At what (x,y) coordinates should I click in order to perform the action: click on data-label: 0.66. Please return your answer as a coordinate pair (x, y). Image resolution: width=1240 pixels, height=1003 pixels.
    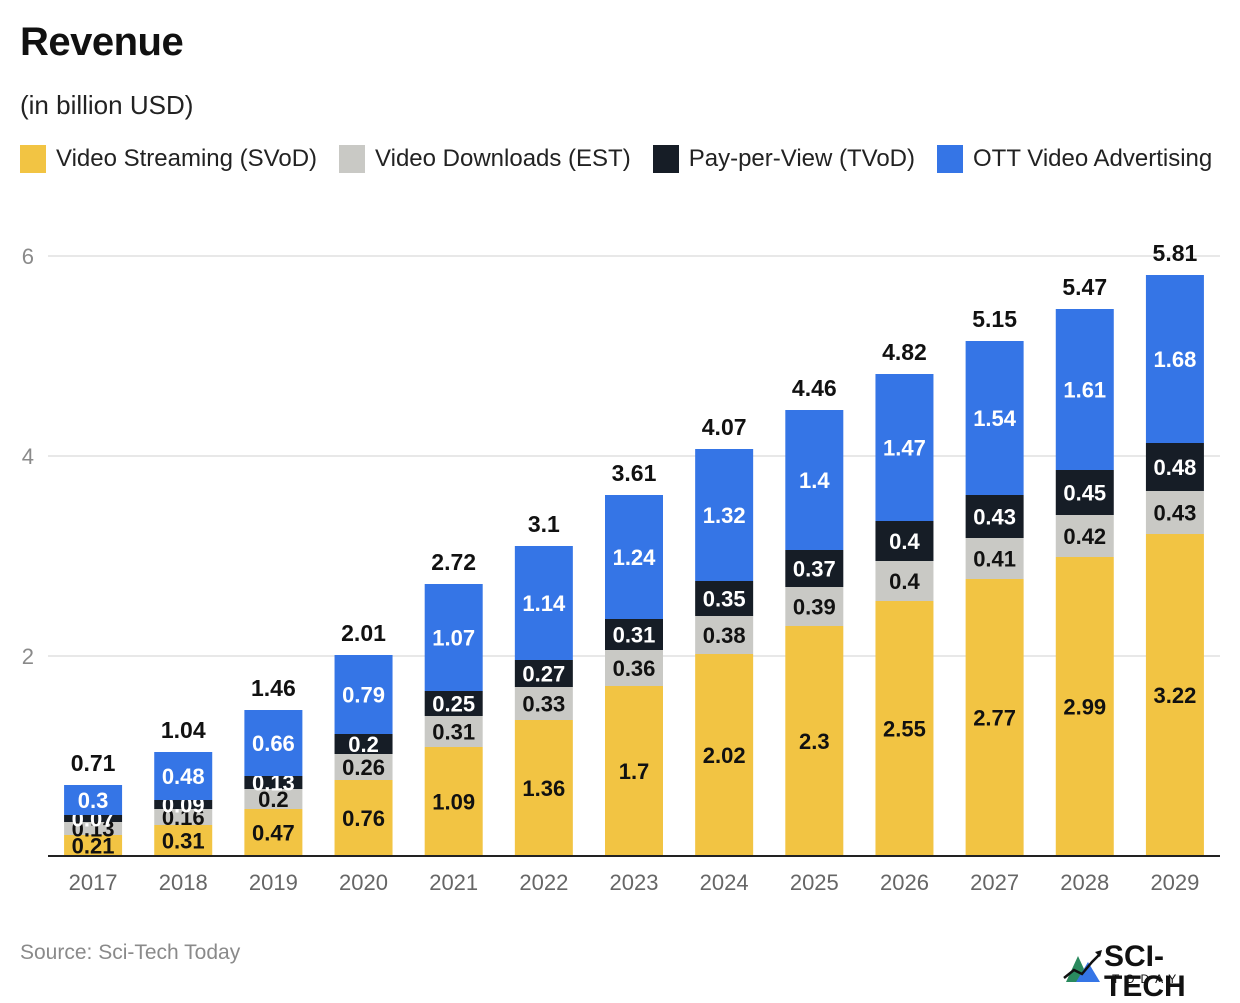
    Looking at the image, I should click on (273, 743).